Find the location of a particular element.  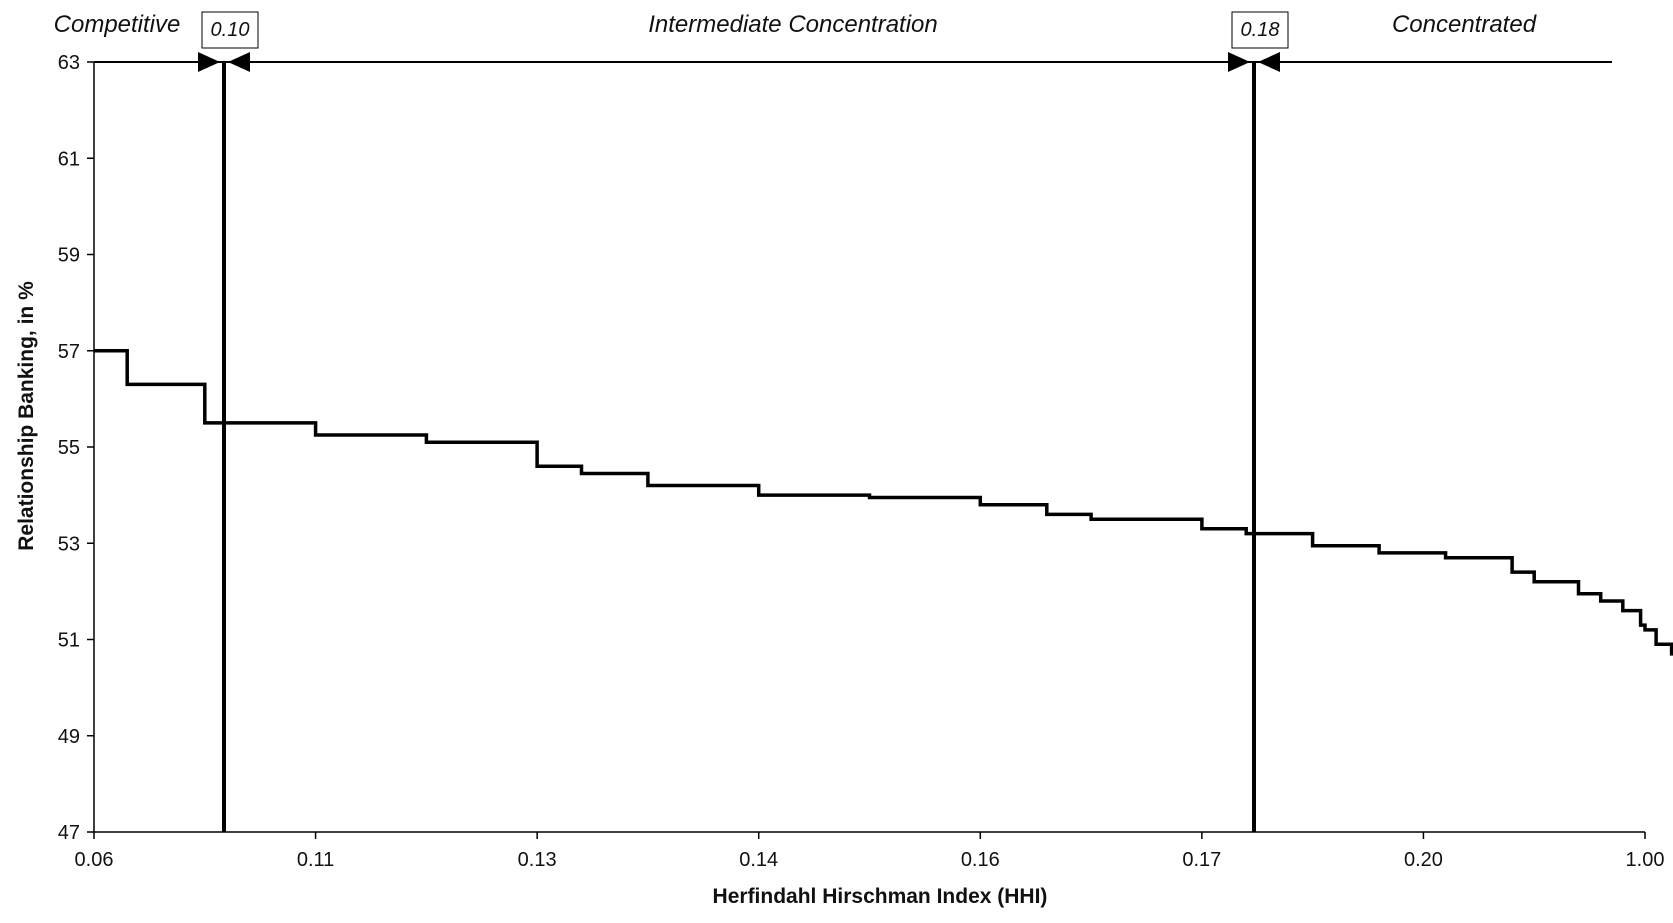

threshold-label: 0.10 is located at coordinates (230, 30).